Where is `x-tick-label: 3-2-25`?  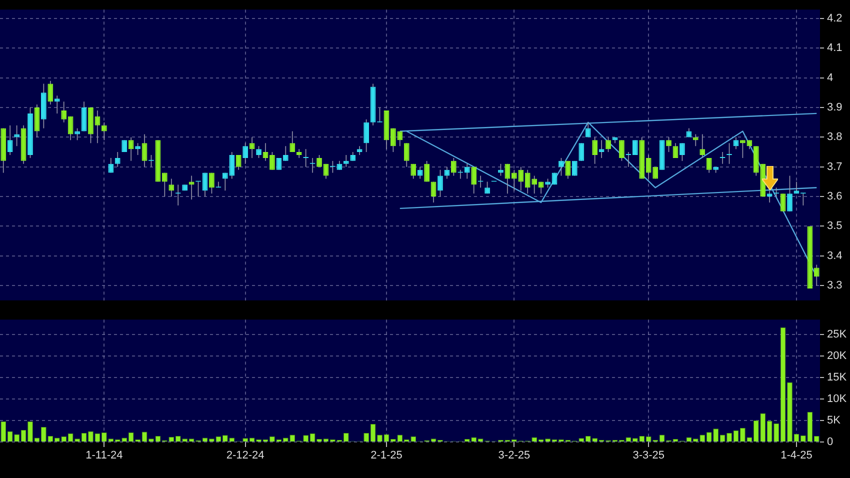 x-tick-label: 3-2-25 is located at coordinates (514, 456).